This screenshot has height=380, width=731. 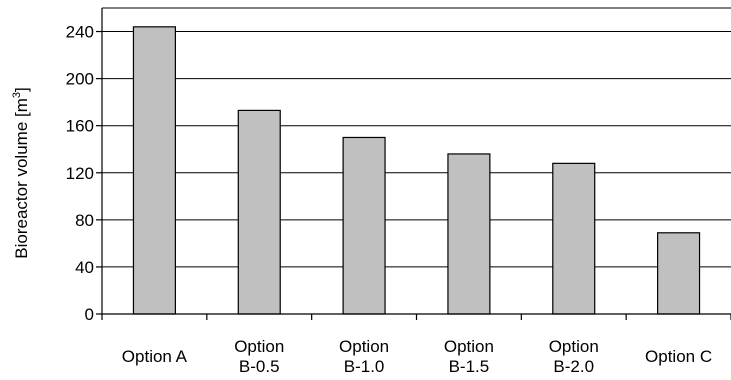 What do you see at coordinates (89, 314) in the screenshot?
I see `y-tick-label: 0` at bounding box center [89, 314].